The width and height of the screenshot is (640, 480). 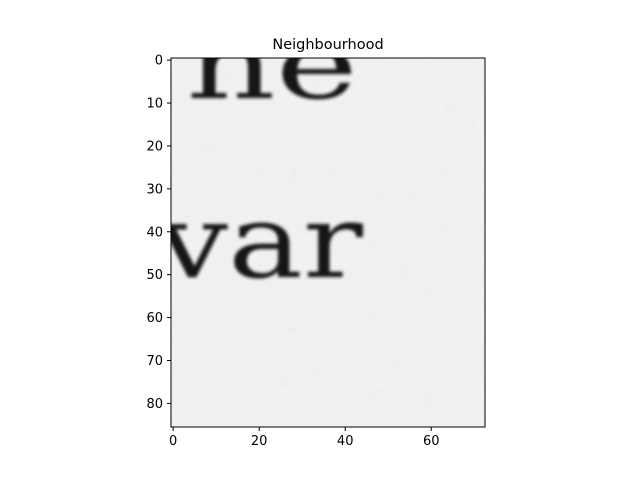 What do you see at coordinates (154, 318) in the screenshot?
I see `y-tick-label: 60` at bounding box center [154, 318].